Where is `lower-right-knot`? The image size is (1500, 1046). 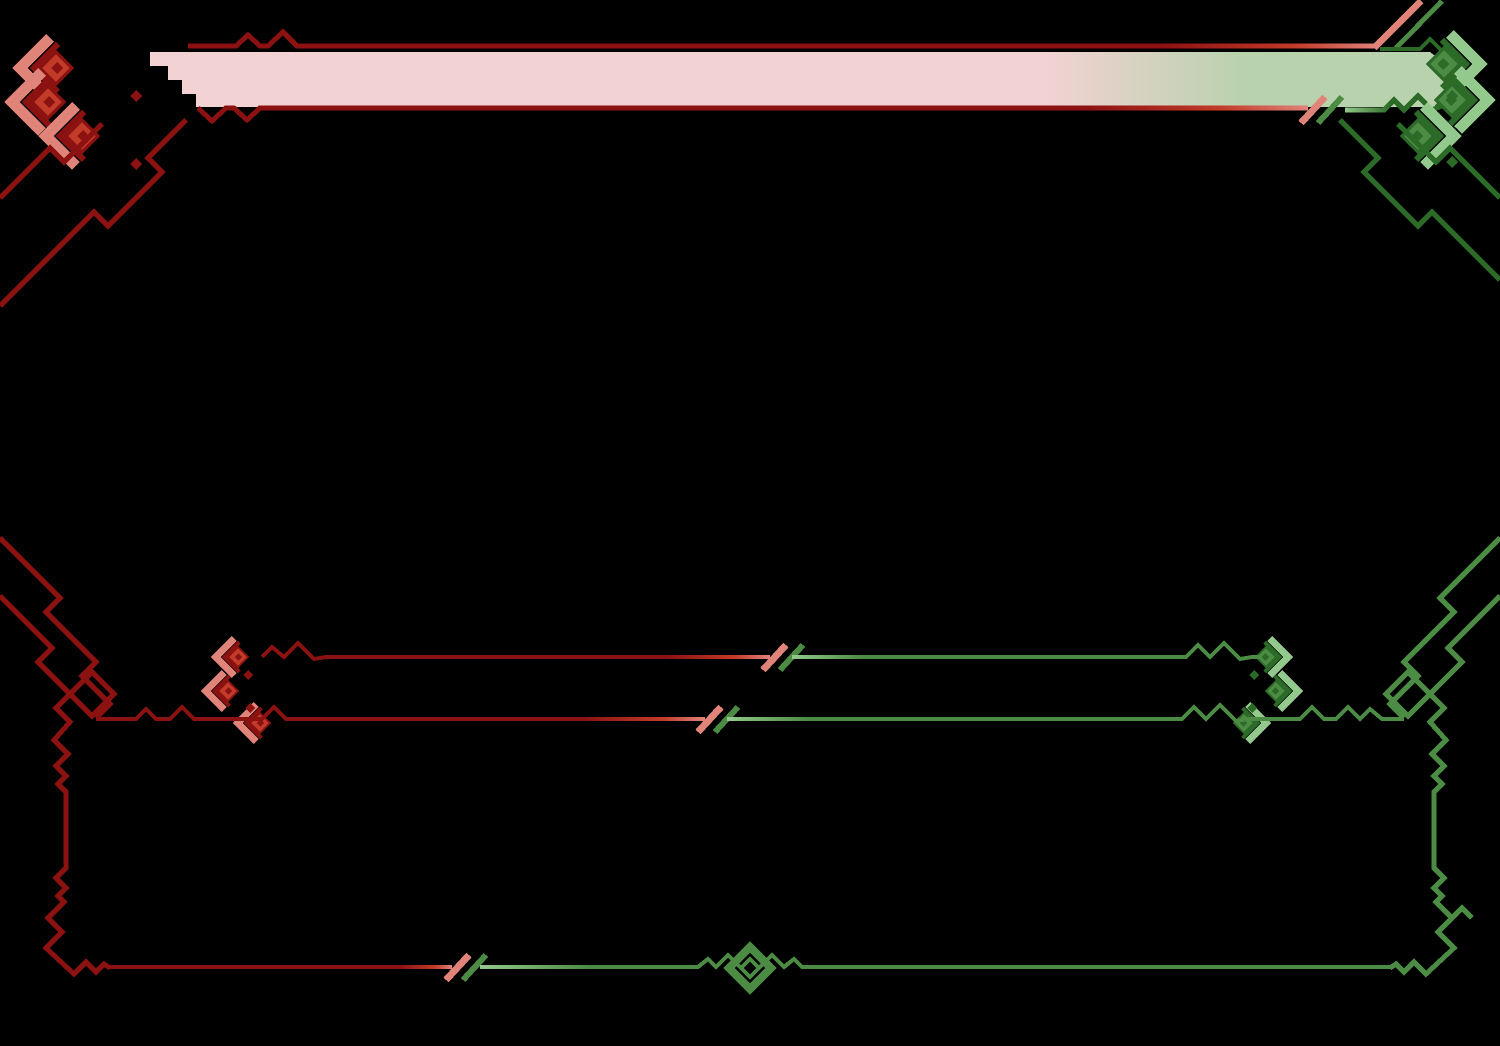 lower-right-knot is located at coordinates (1441, 757).